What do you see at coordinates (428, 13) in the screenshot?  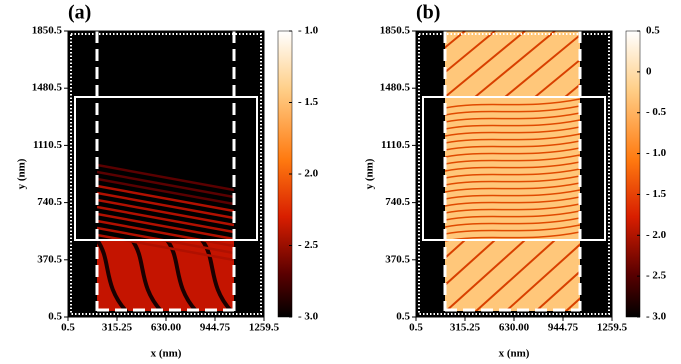 I see `panel-label: (b)` at bounding box center [428, 13].